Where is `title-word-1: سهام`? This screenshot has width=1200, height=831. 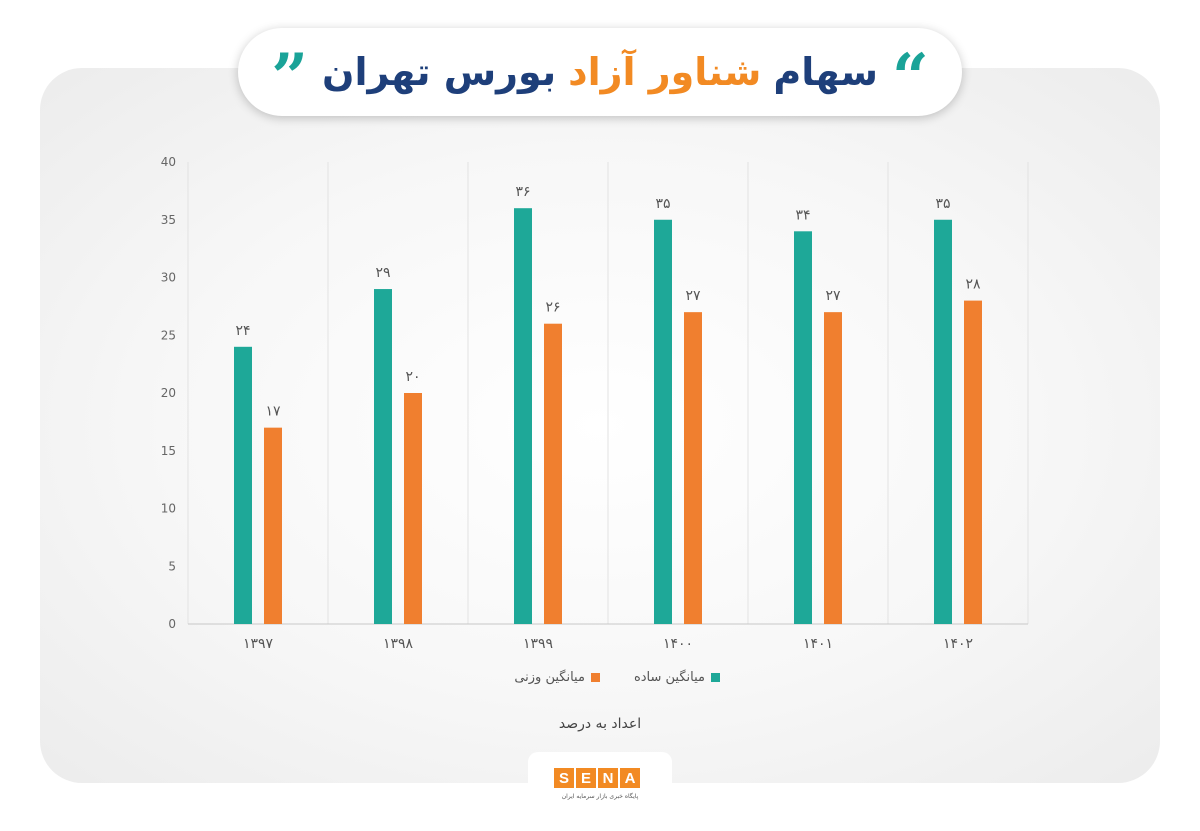 title-word-1: سهام is located at coordinates (825, 72).